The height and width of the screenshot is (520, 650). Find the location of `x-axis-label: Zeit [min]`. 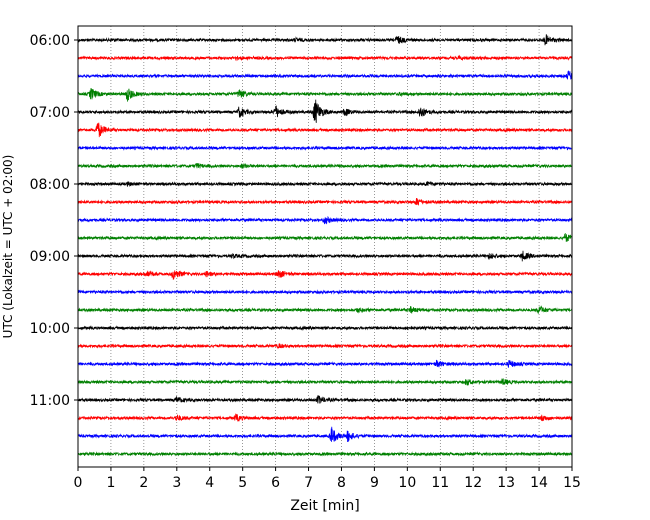

x-axis-label: Zeit [min] is located at coordinates (324, 506).